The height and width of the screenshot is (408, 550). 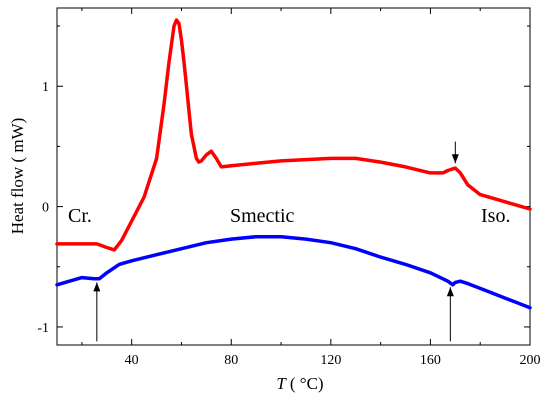 What do you see at coordinates (80, 216) in the screenshot?
I see `annotation-cr: Cr.` at bounding box center [80, 216].